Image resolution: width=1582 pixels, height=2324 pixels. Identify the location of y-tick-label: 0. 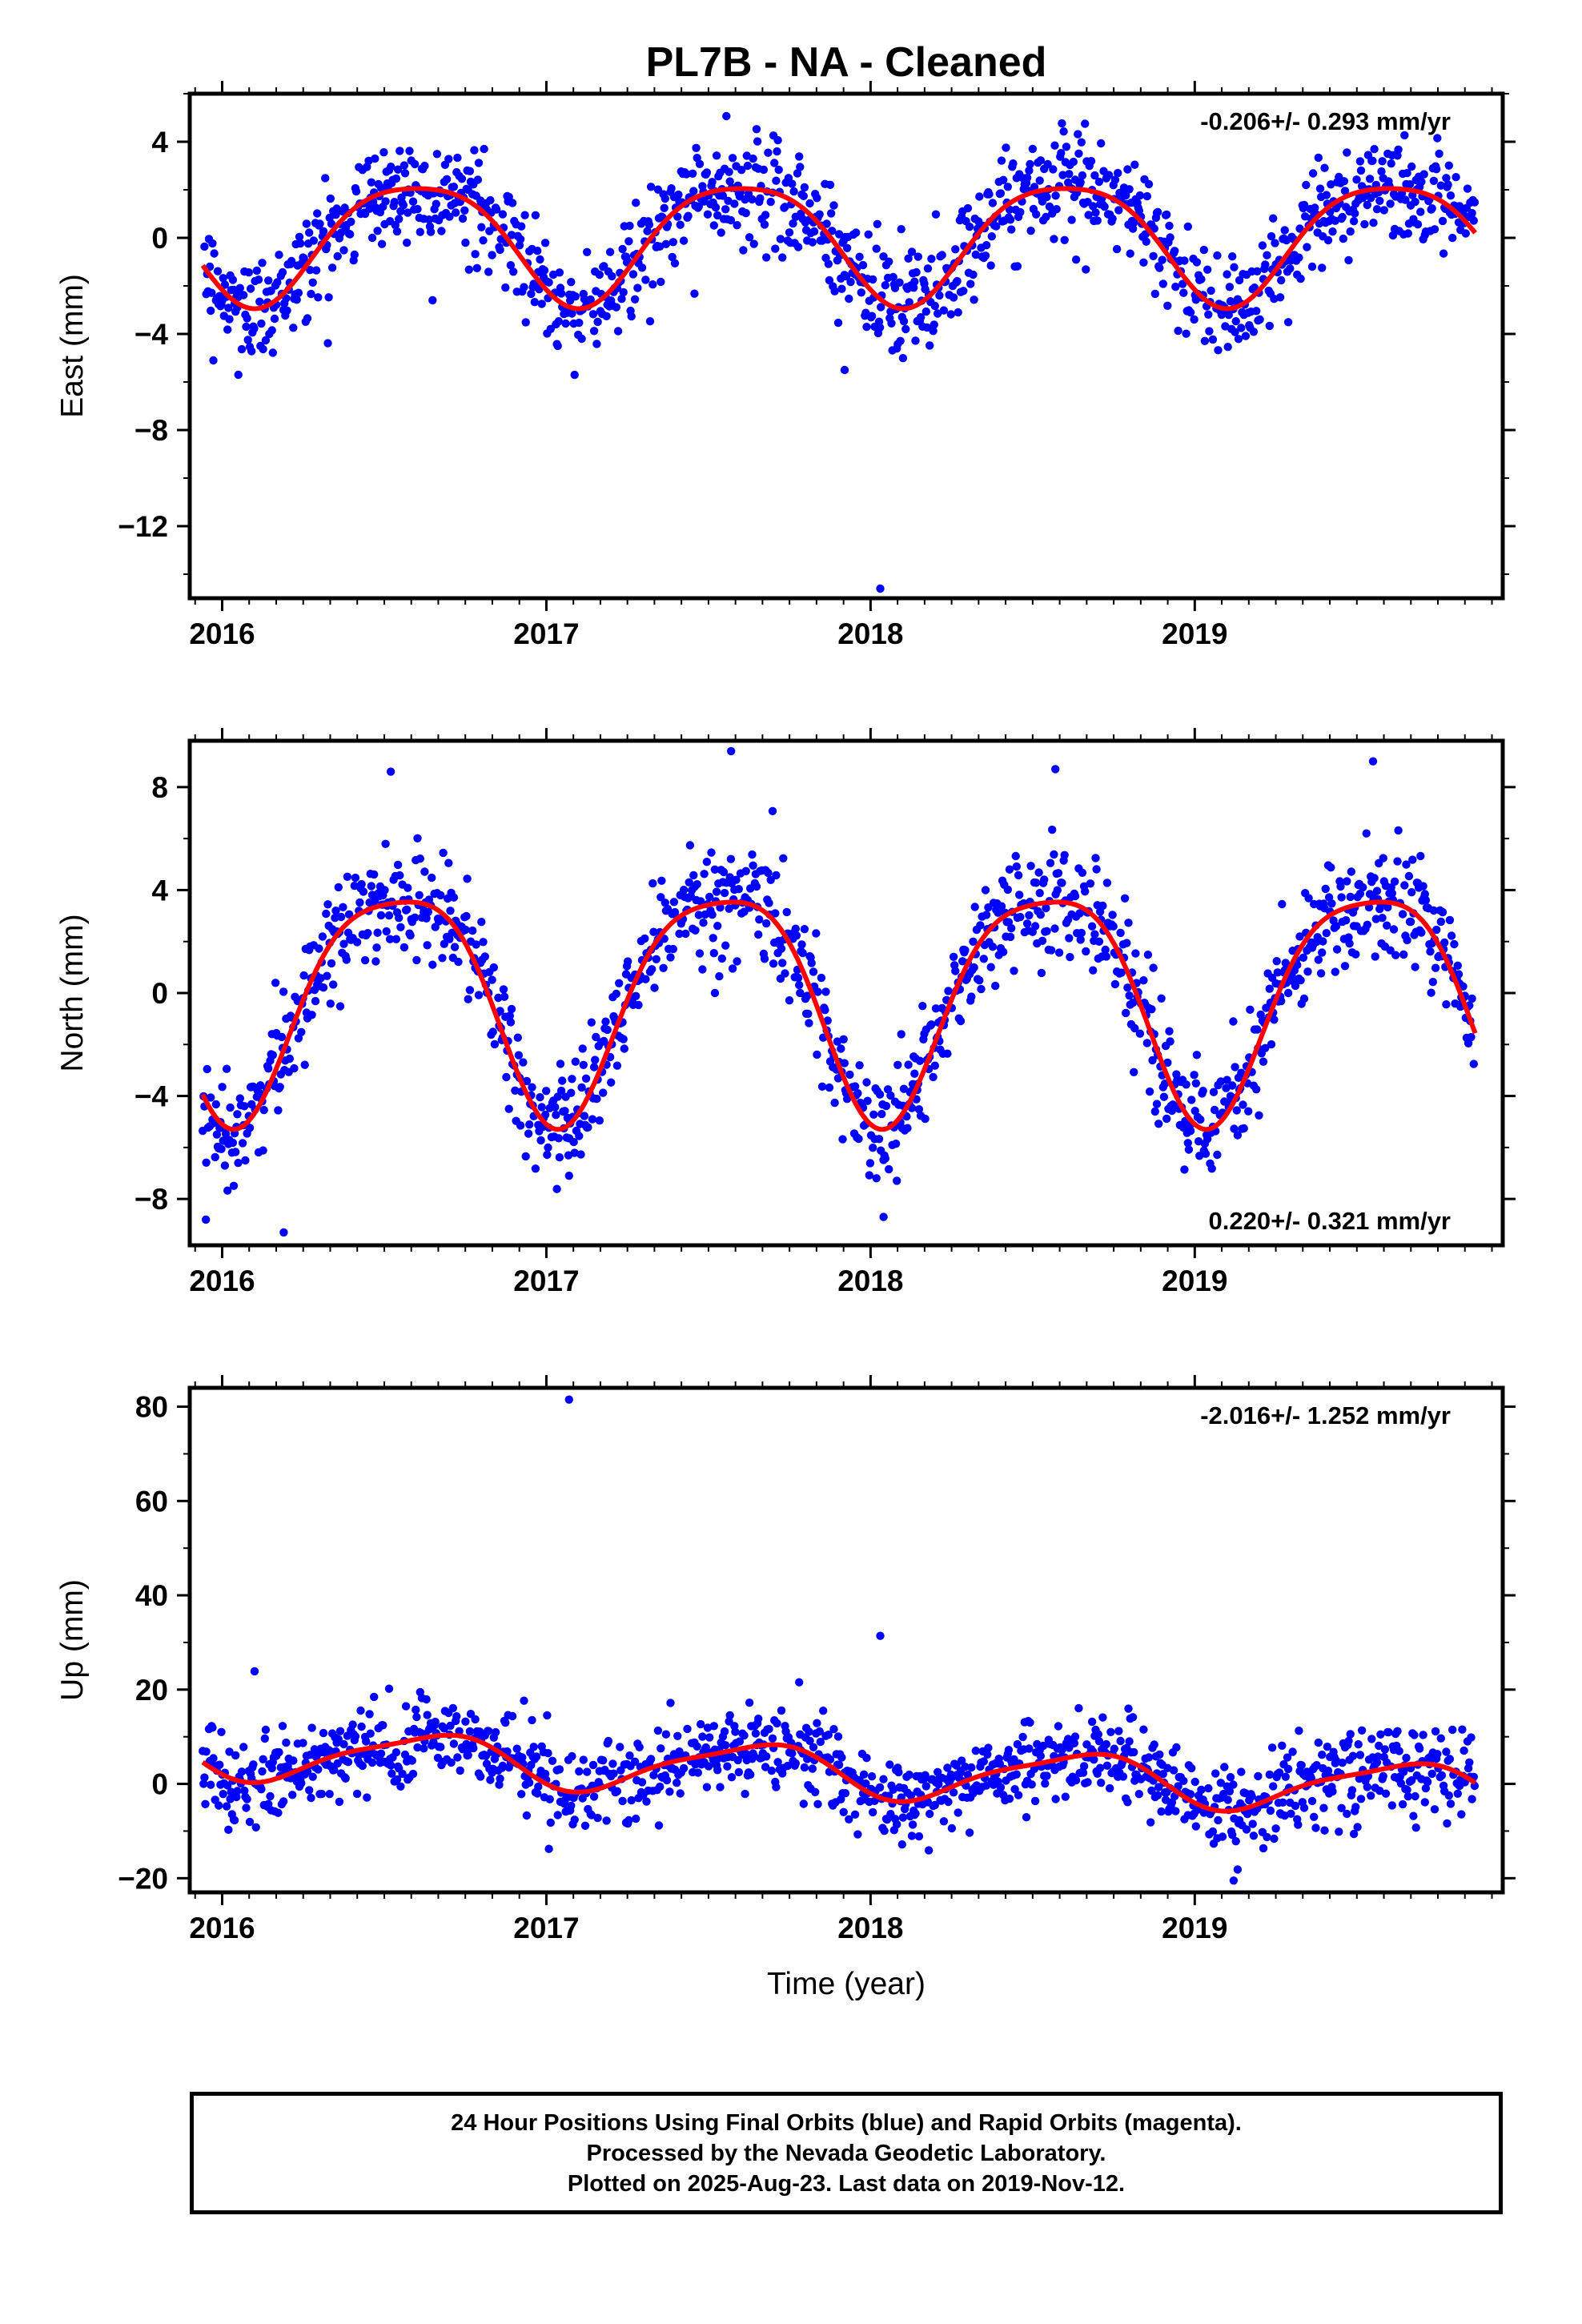
(159, 993).